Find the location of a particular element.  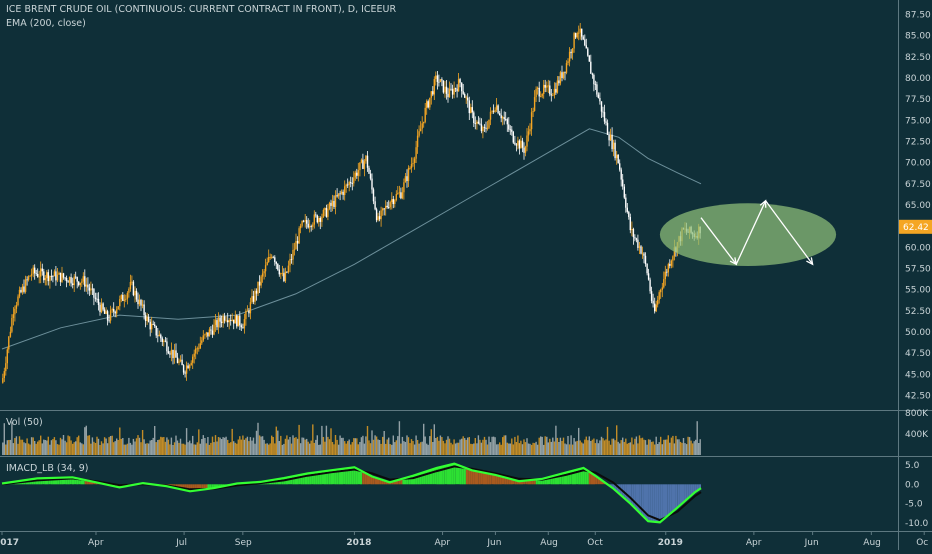

macd-legend: IMACD_LB (34, 9) is located at coordinates (47, 468).